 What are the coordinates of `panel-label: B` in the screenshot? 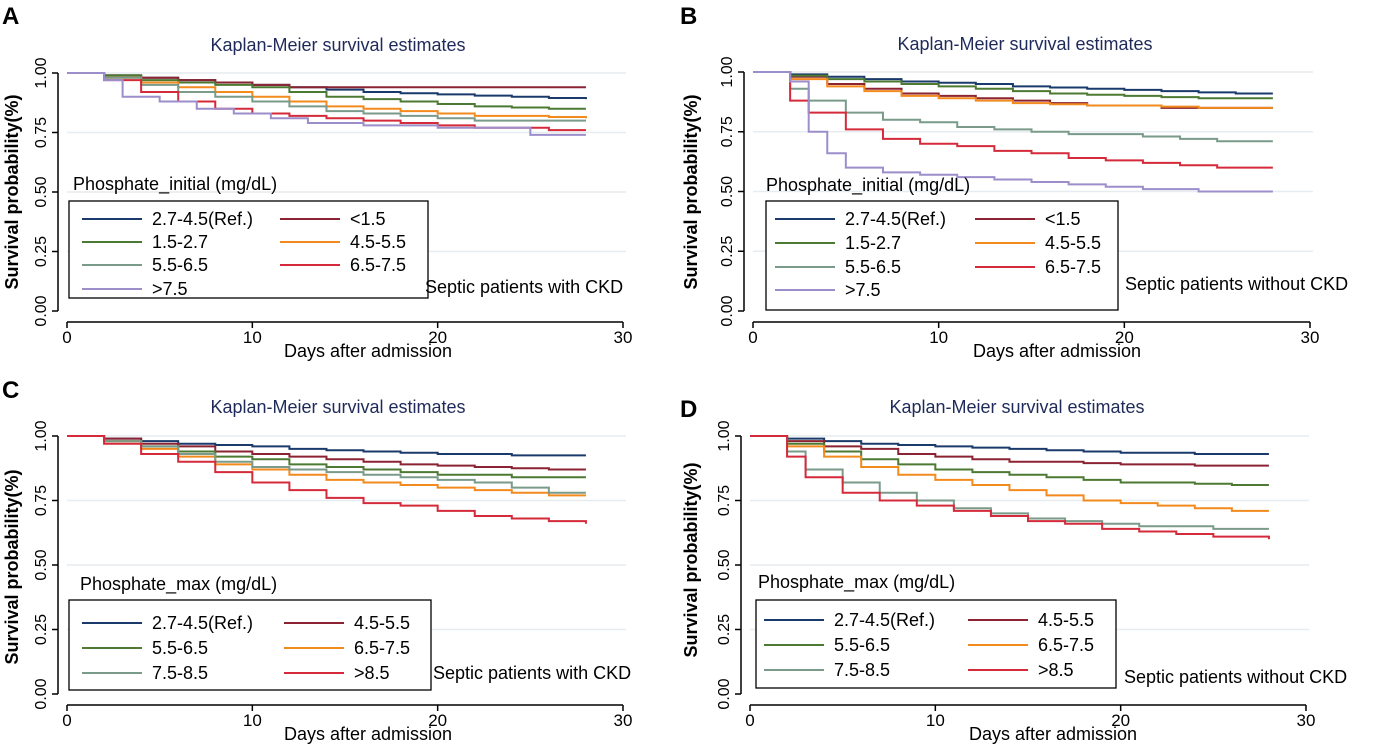 It's located at (688, 16).